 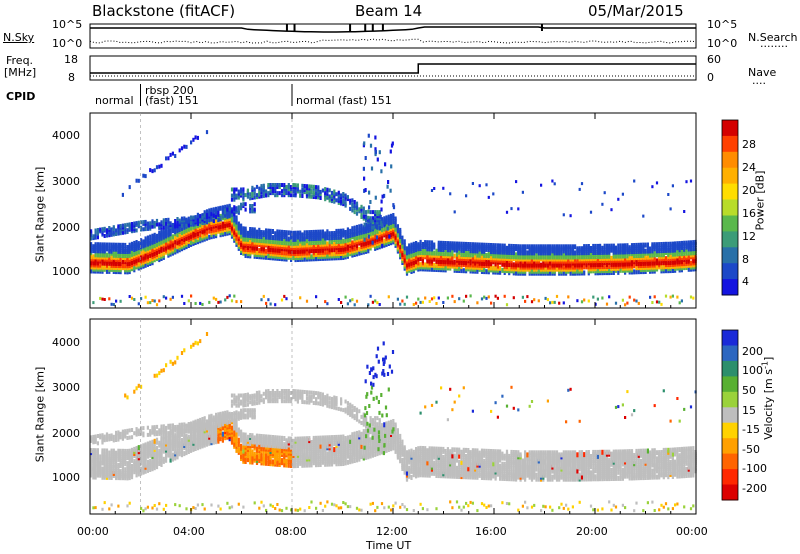 What do you see at coordinates (751, 449) in the screenshot?
I see `velocity-cb-tick-neg50: -50` at bounding box center [751, 449].